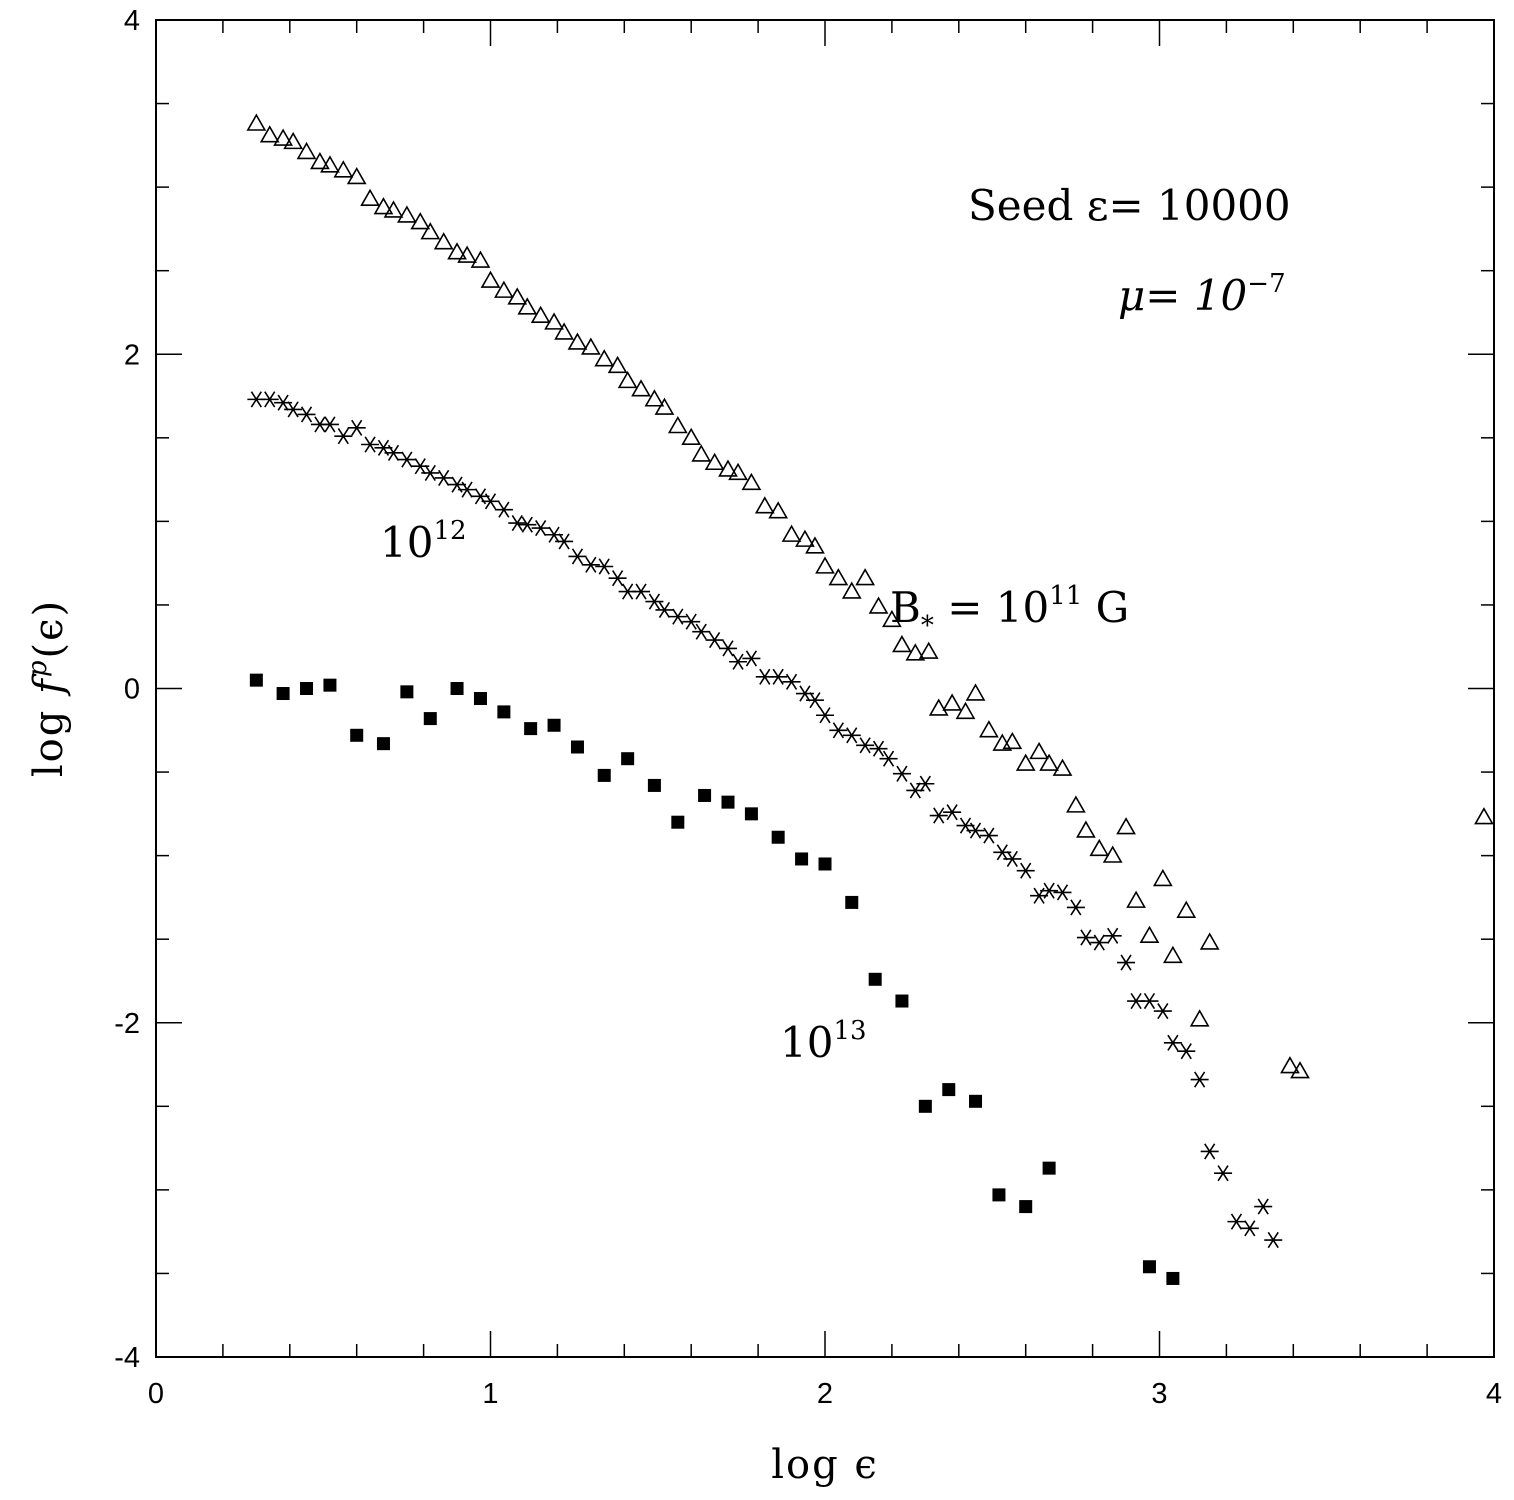 This screenshot has height=1500, width=1514. I want to click on y-tick-label: 2, so click(132, 355).